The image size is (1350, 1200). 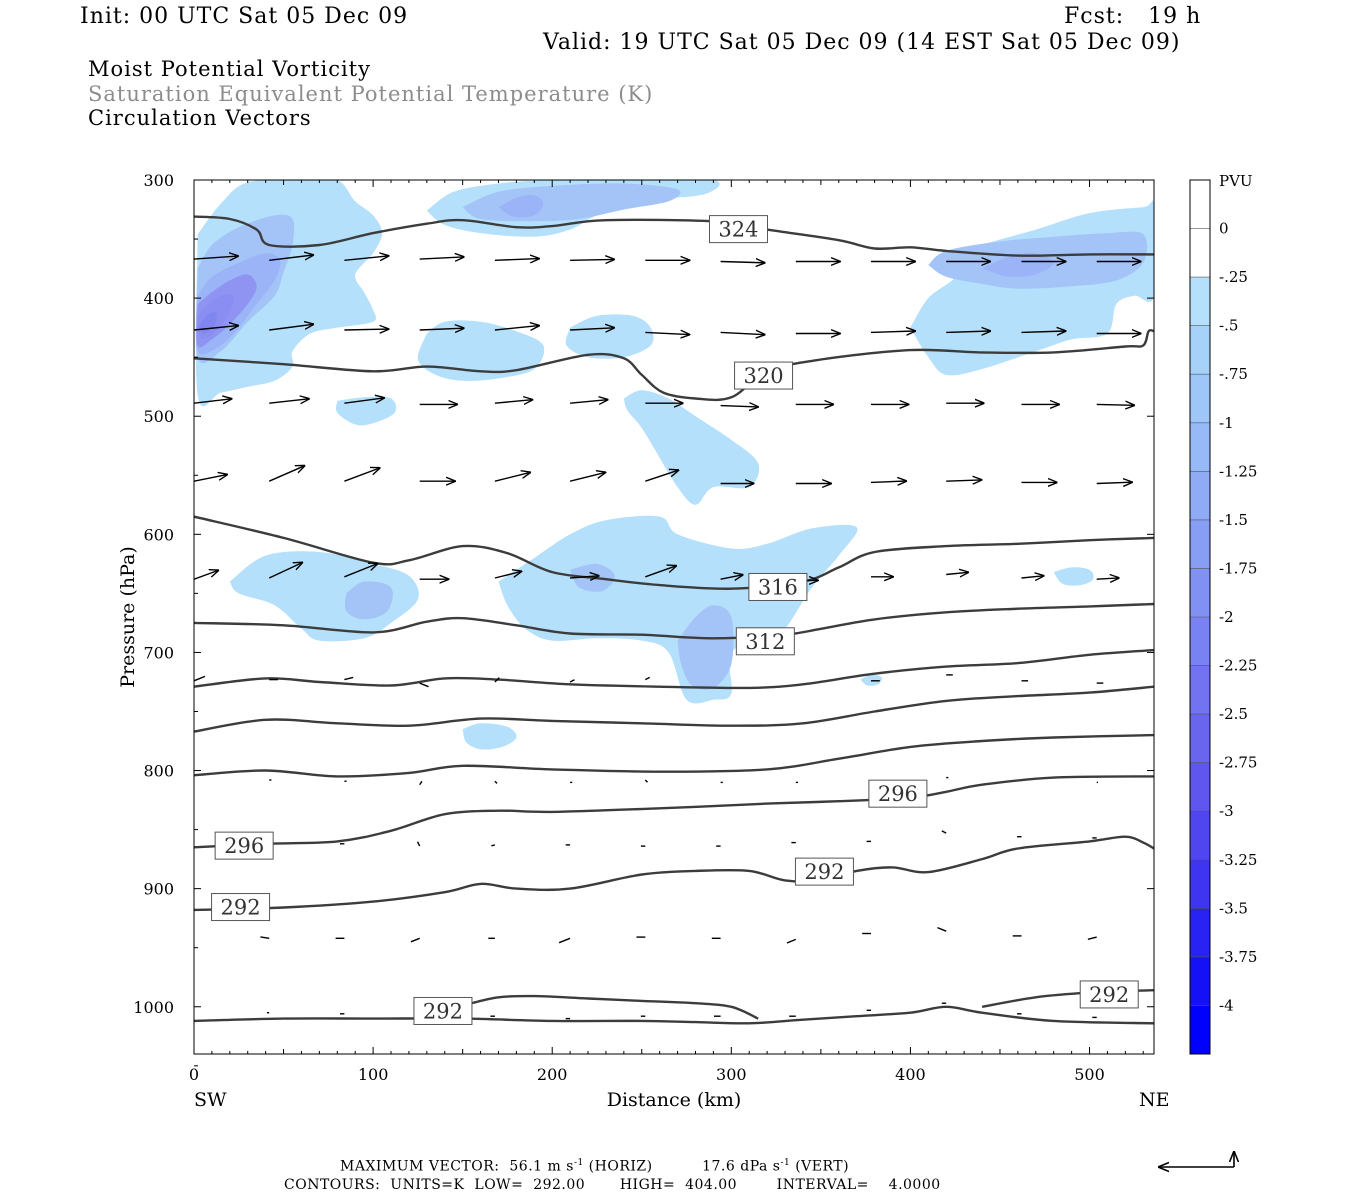 I want to click on x-tick-label: 200, so click(x=552, y=1074).